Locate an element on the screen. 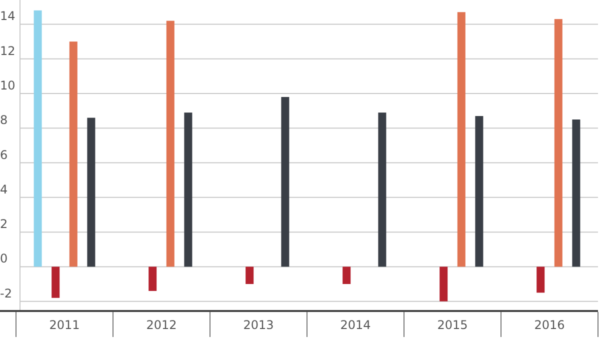 This screenshot has width=600, height=360. y-tick-label: 12 is located at coordinates (8, 51).